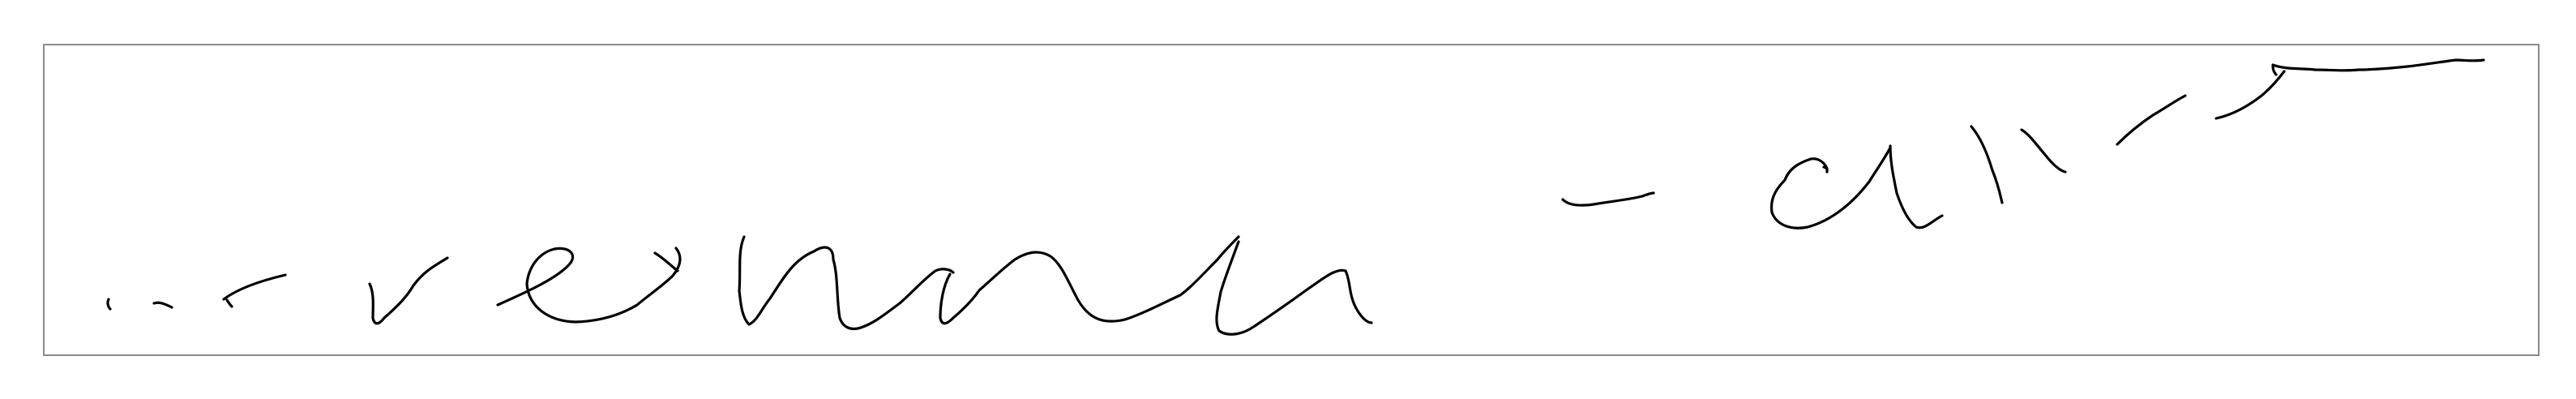 The height and width of the screenshot is (399, 2576). What do you see at coordinates (666, 261) in the screenshot?
I see `ink-stroke-e-tail` at bounding box center [666, 261].